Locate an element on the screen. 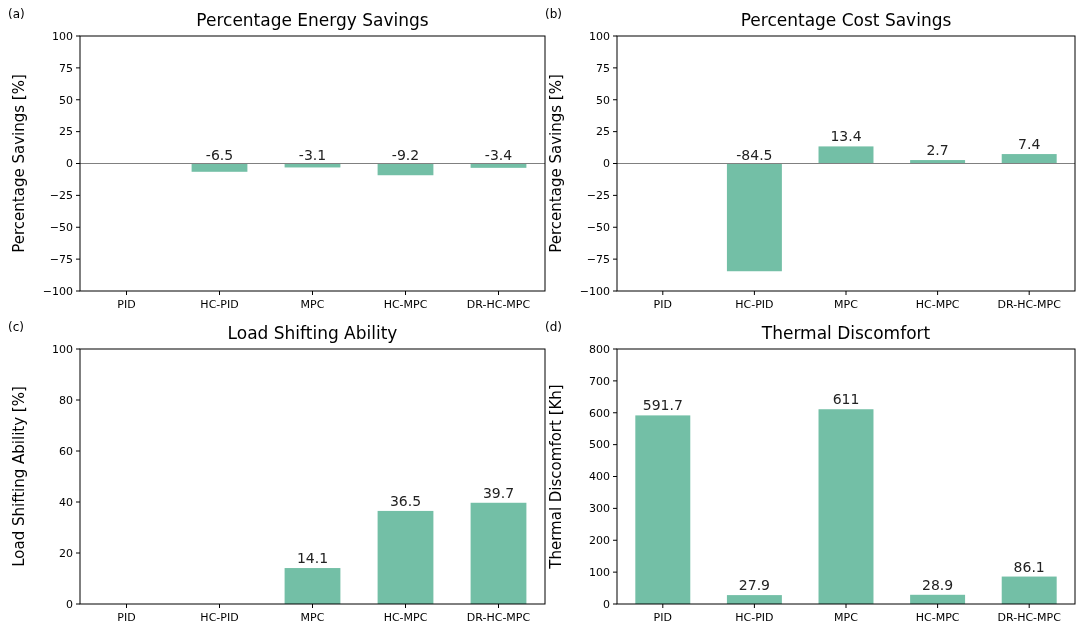  data-label: 27.9 is located at coordinates (754, 585).